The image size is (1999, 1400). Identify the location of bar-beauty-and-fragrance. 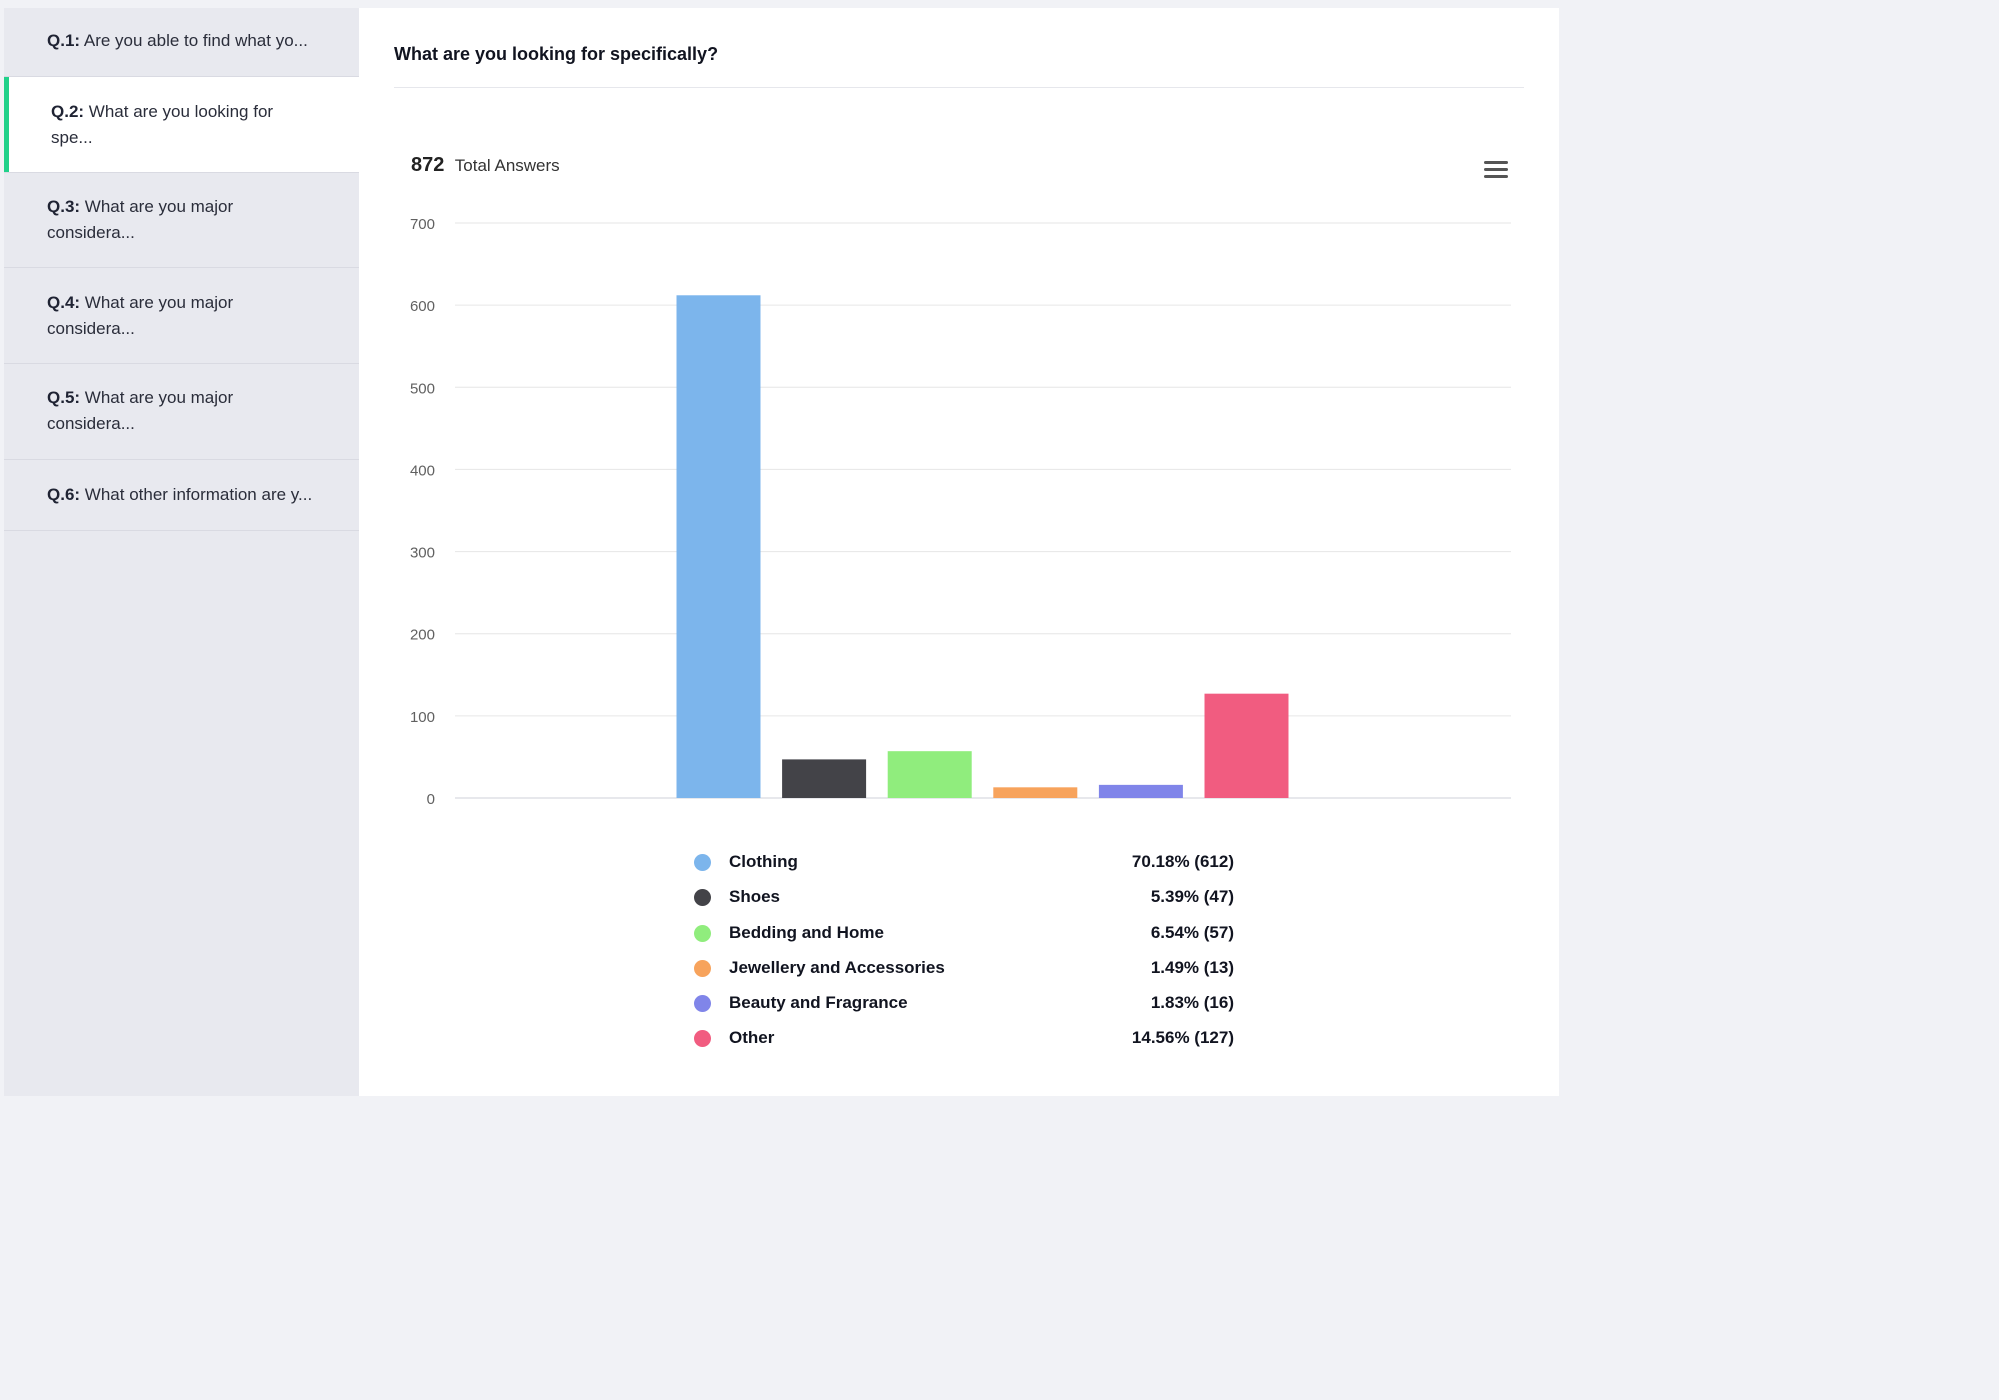
(1140, 791).